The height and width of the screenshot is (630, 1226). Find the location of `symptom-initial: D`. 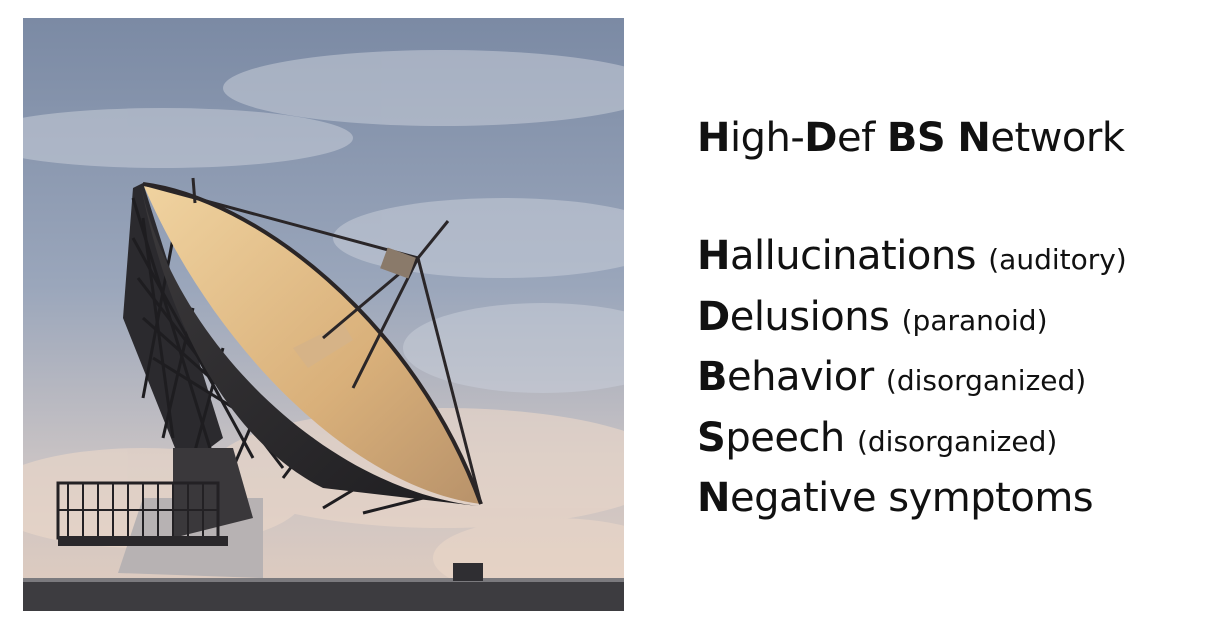

symptom-initial: D is located at coordinates (713, 316).